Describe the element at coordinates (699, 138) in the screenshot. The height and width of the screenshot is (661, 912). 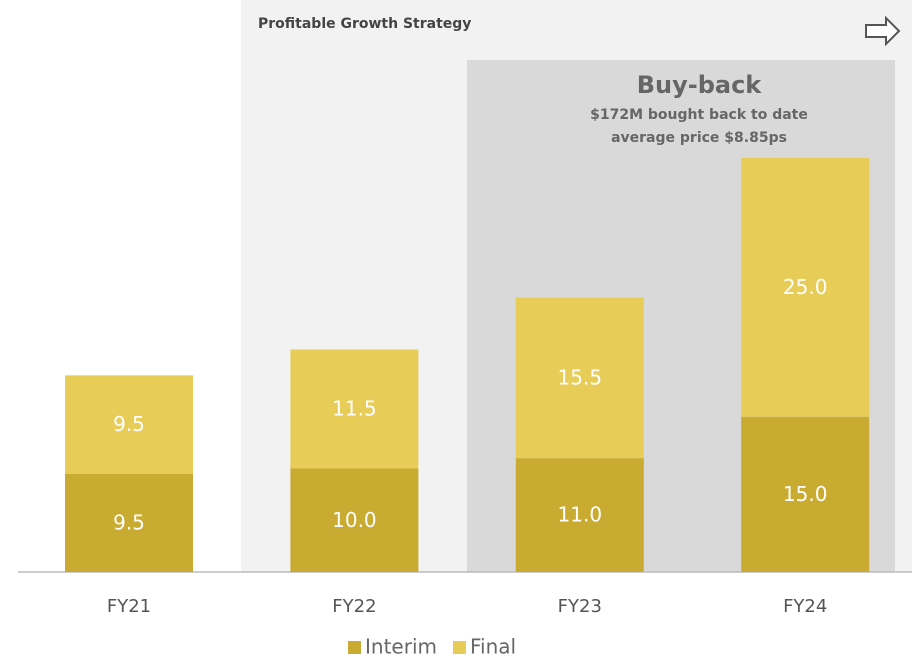
I see `buyback-subtitle: average price $8.85ps` at that location.